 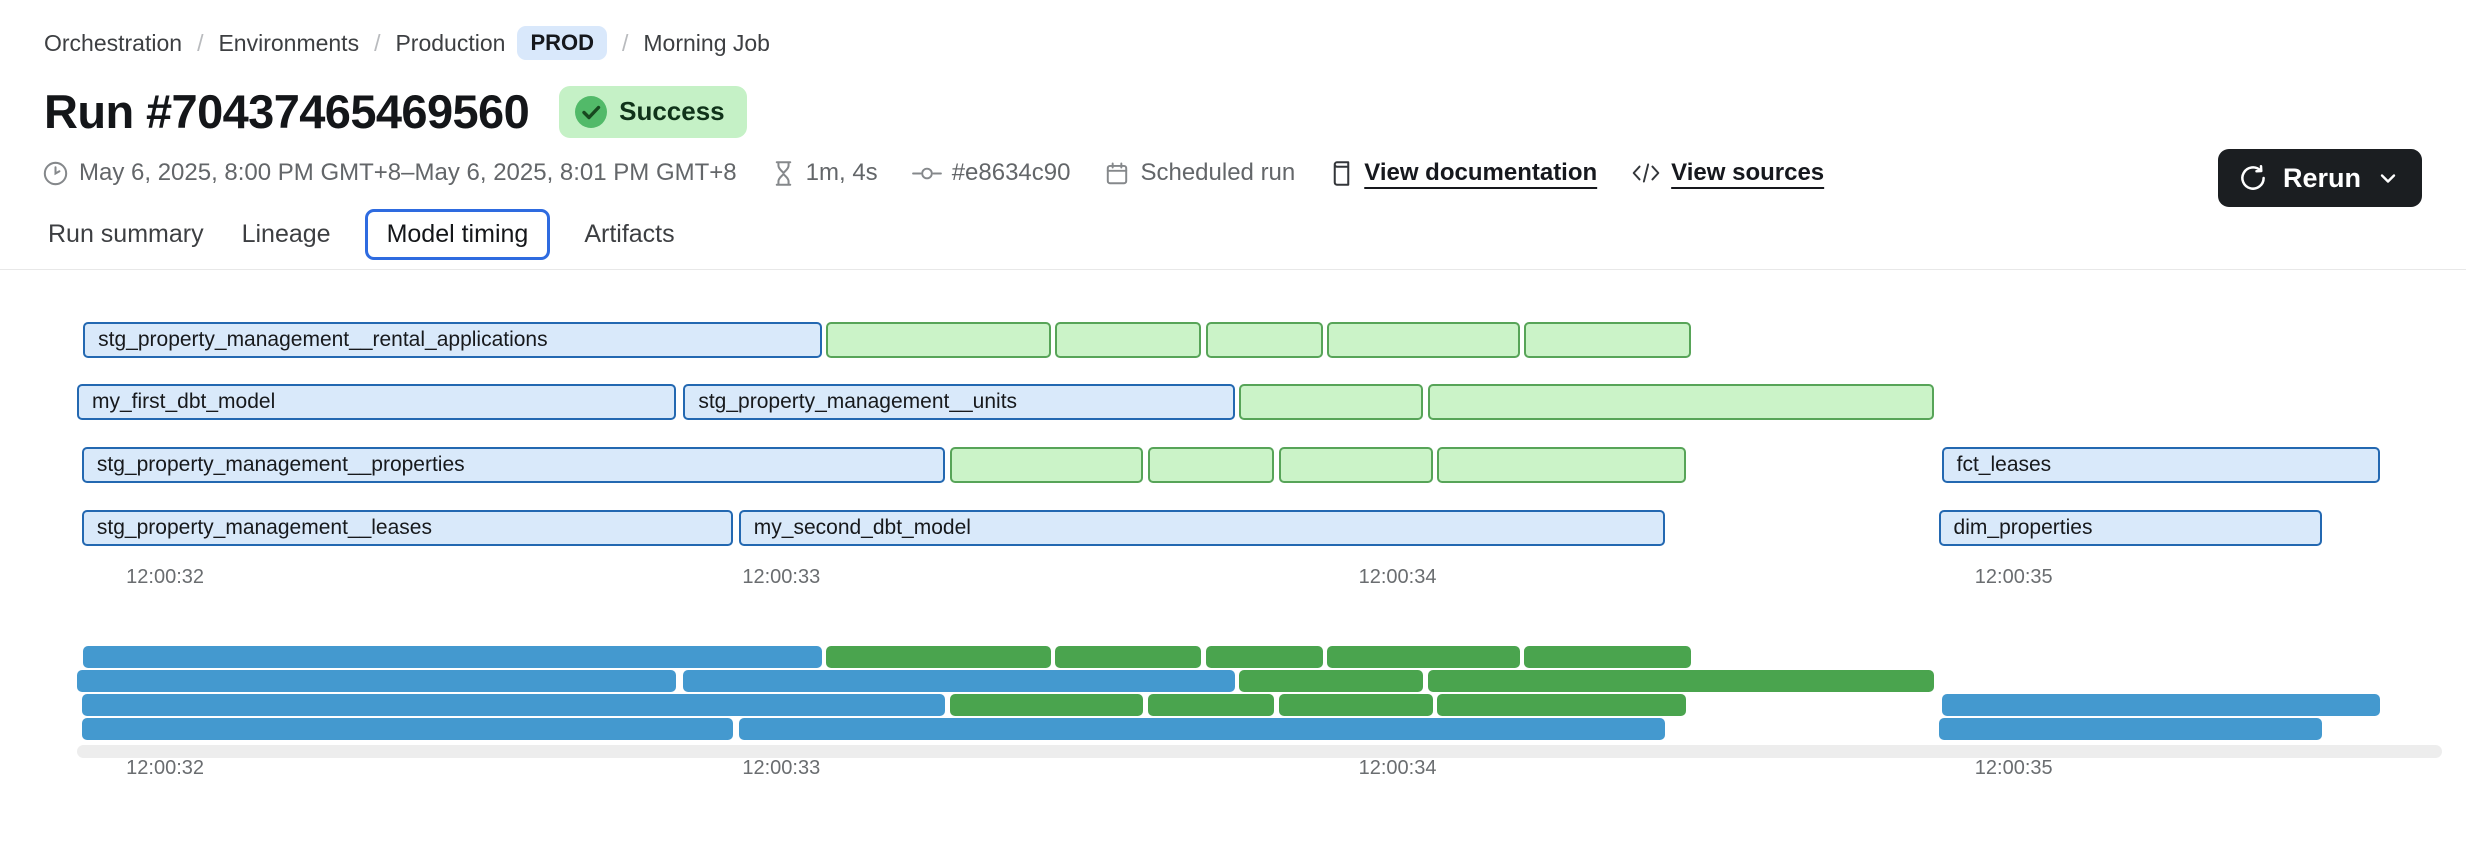 What do you see at coordinates (457, 234) in the screenshot?
I see `tab-model-timing: Model timing` at bounding box center [457, 234].